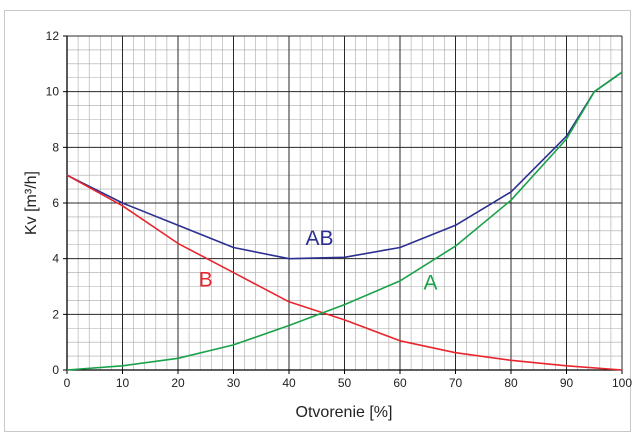 This screenshot has height=436, width=635. I want to click on x-tick-label: 40, so click(289, 383).